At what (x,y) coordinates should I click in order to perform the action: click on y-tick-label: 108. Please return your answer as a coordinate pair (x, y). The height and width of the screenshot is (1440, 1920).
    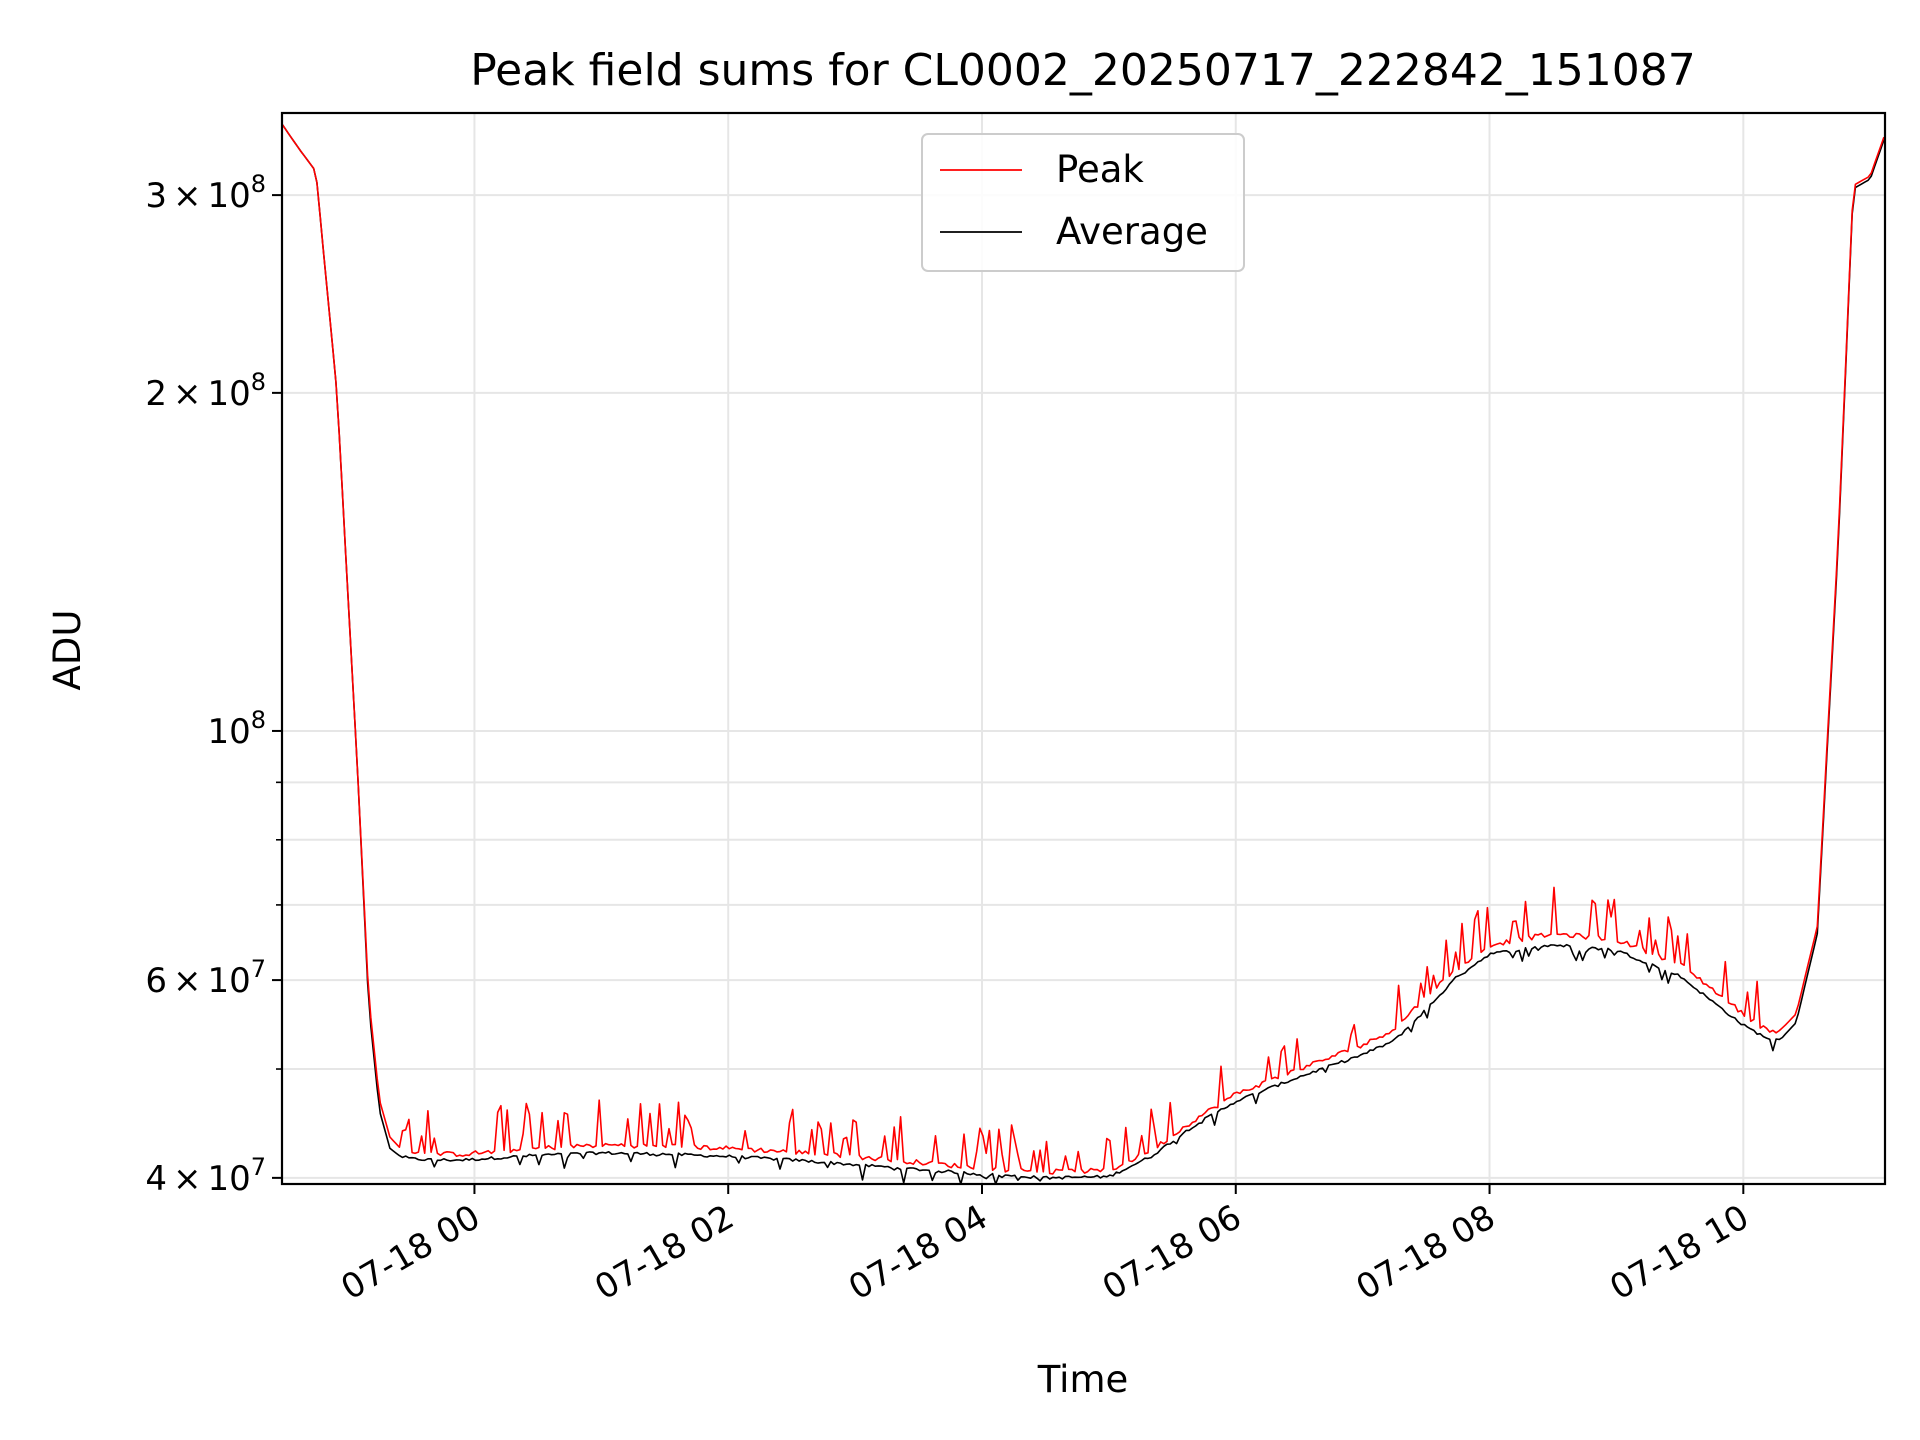
    Looking at the image, I should click on (236, 729).